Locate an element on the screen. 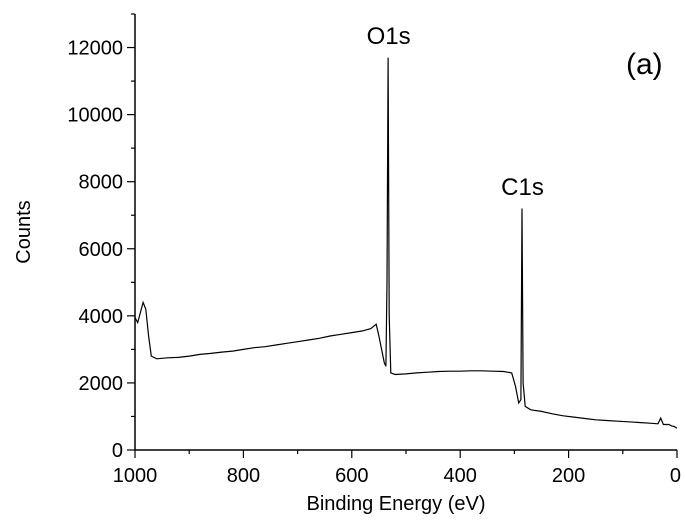 This screenshot has height=523, width=685. y-tick-label: 0 is located at coordinates (117, 451).